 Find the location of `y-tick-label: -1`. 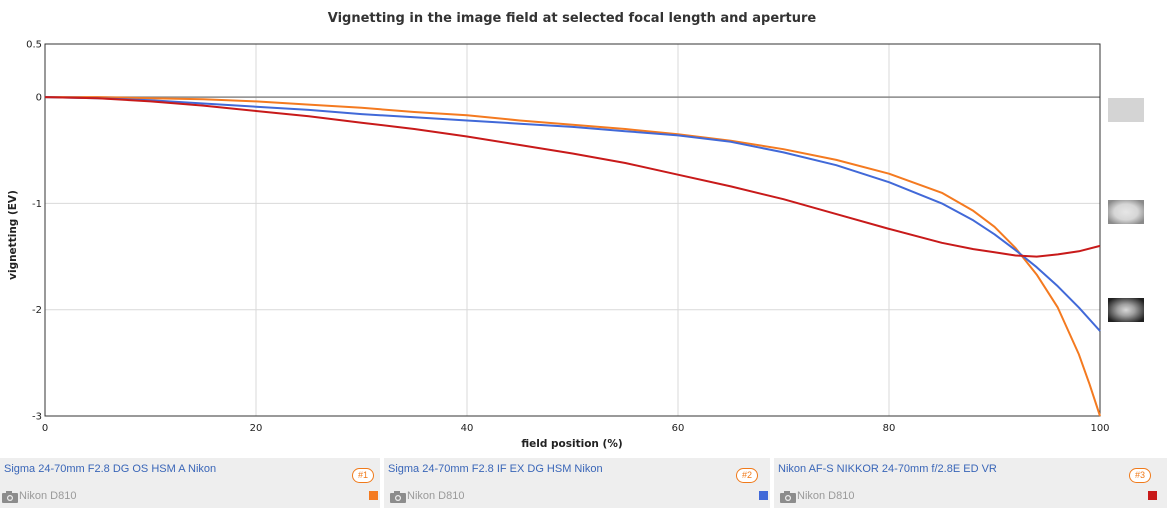

y-tick-label: -1 is located at coordinates (37, 204).